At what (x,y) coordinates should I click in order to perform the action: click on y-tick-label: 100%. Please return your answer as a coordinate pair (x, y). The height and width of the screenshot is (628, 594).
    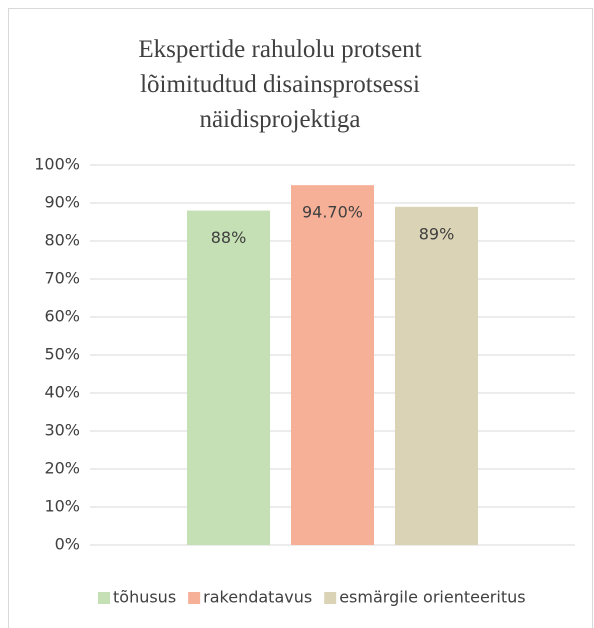
    Looking at the image, I should click on (57, 164).